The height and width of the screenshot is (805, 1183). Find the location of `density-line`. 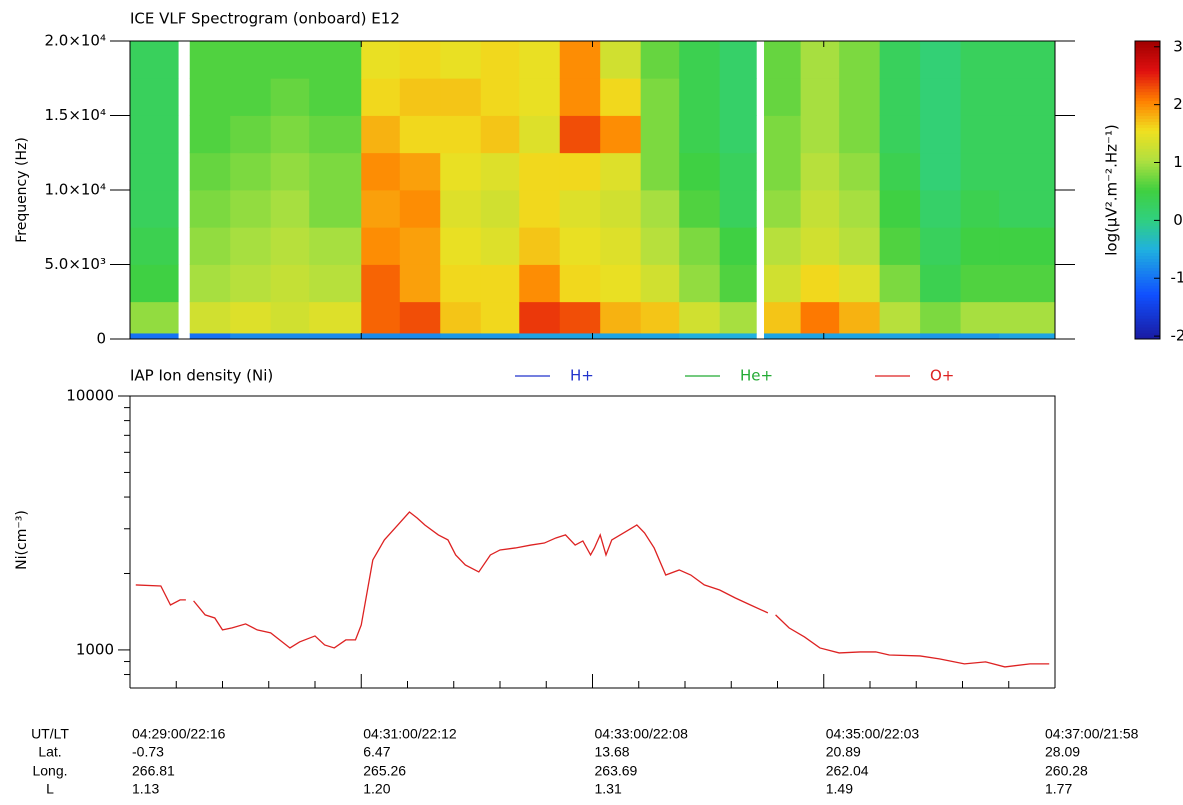

density-line is located at coordinates (160, 595).